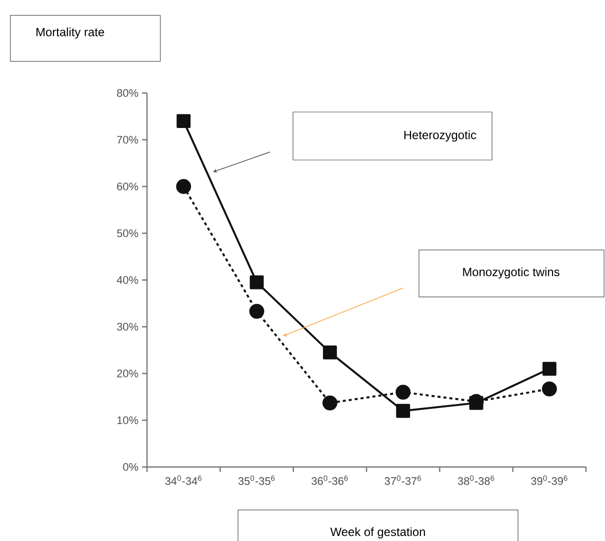  I want to click on y-tick-label: 20%, so click(127, 374).